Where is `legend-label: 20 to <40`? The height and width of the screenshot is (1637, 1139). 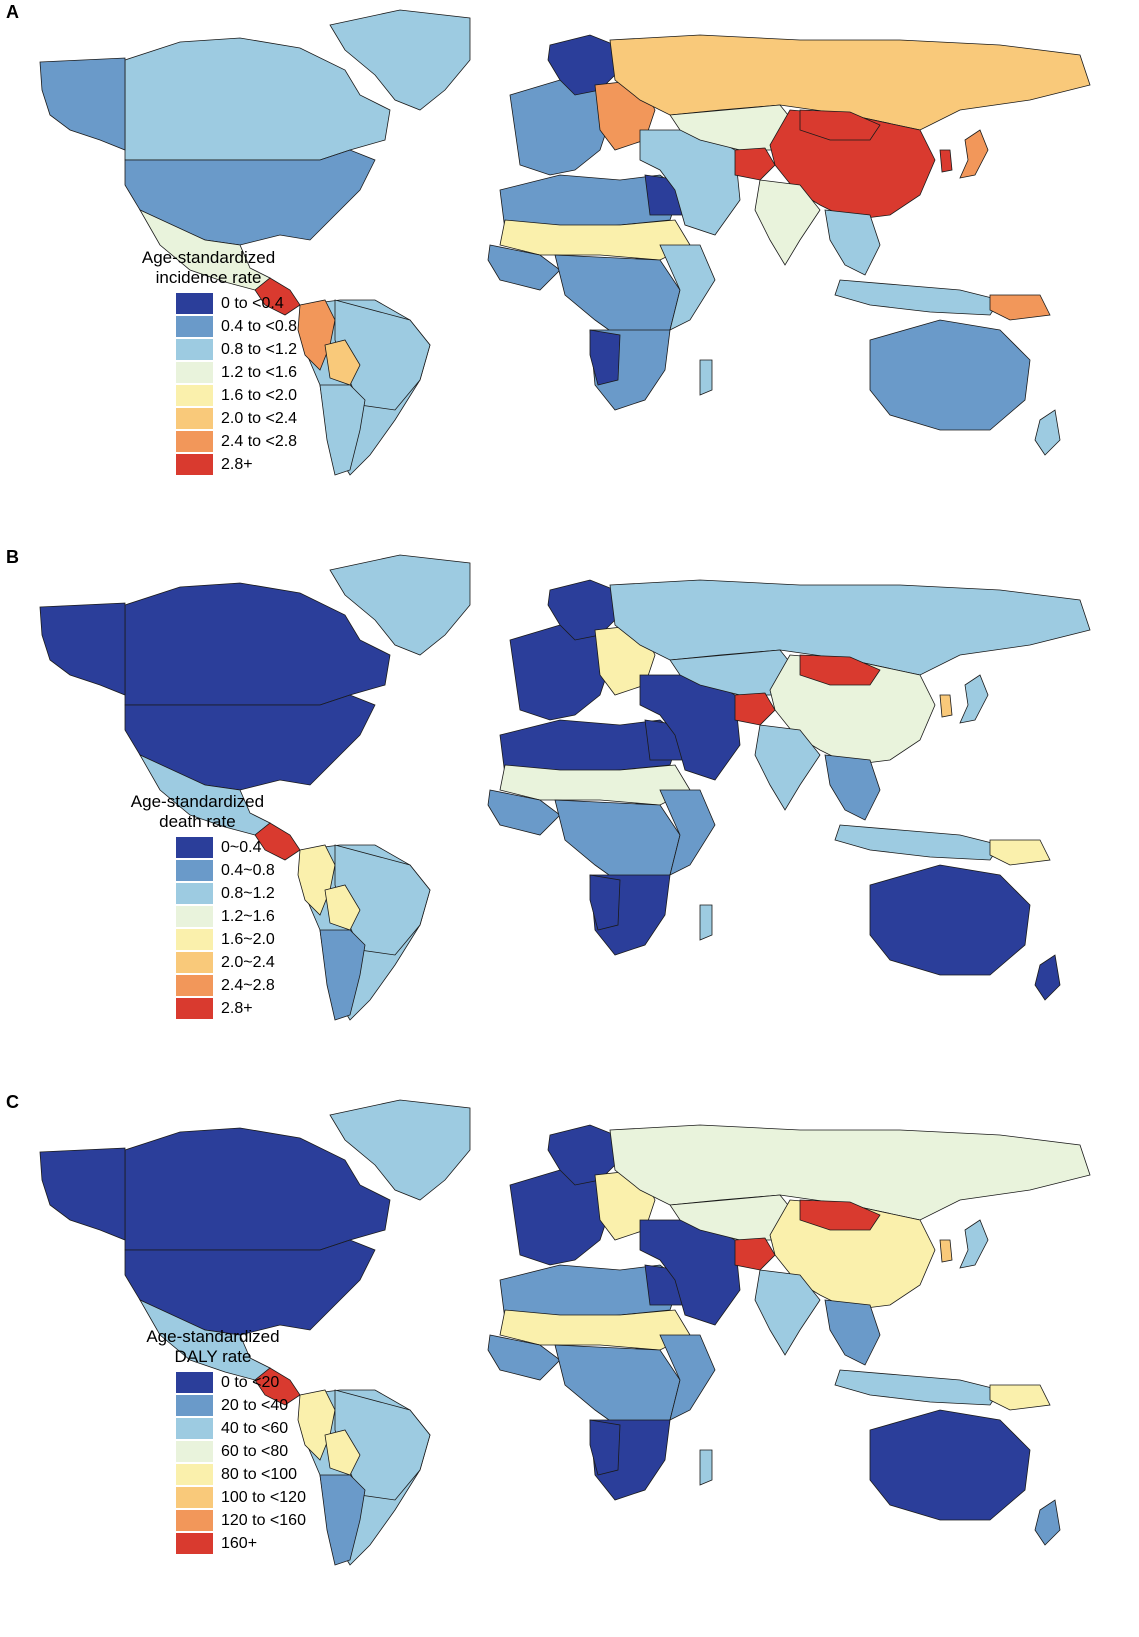
legend-label: 20 to <40 is located at coordinates (255, 1405).